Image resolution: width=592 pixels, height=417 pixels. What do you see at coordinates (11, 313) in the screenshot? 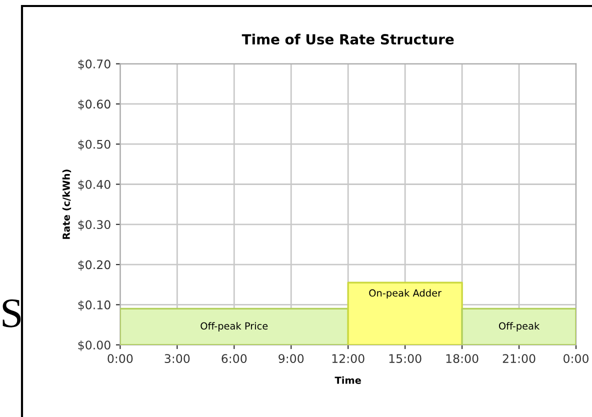
I see `text: S` at bounding box center [11, 313].